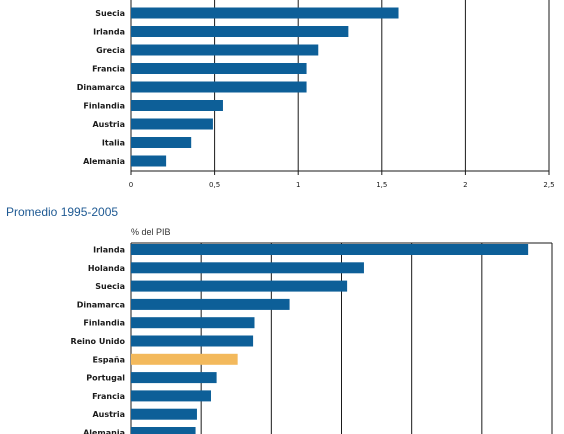 This screenshot has height=434, width=564. What do you see at coordinates (214, 185) in the screenshot?
I see `tick-label: 0,5` at bounding box center [214, 185].